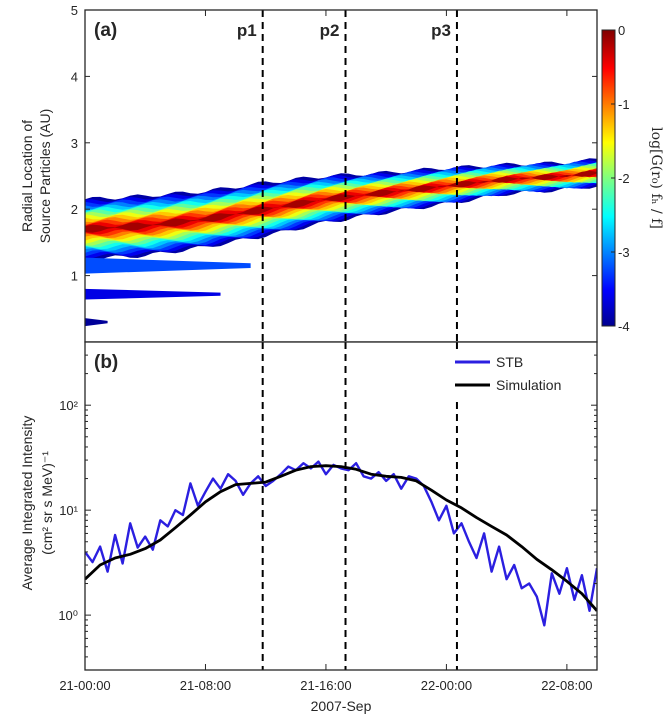 Image resolution: width=668 pixels, height=723 pixels. Describe the element at coordinates (74, 276) in the screenshot. I see `y-tick-label-a: 1` at that location.